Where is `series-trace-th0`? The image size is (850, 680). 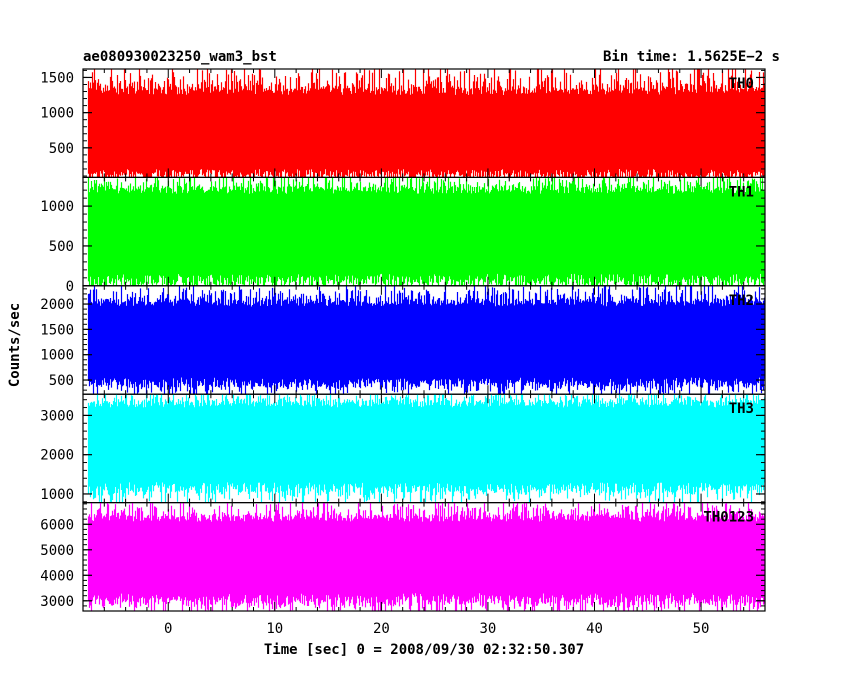 series-trace-th0 is located at coordinates (426, 123).